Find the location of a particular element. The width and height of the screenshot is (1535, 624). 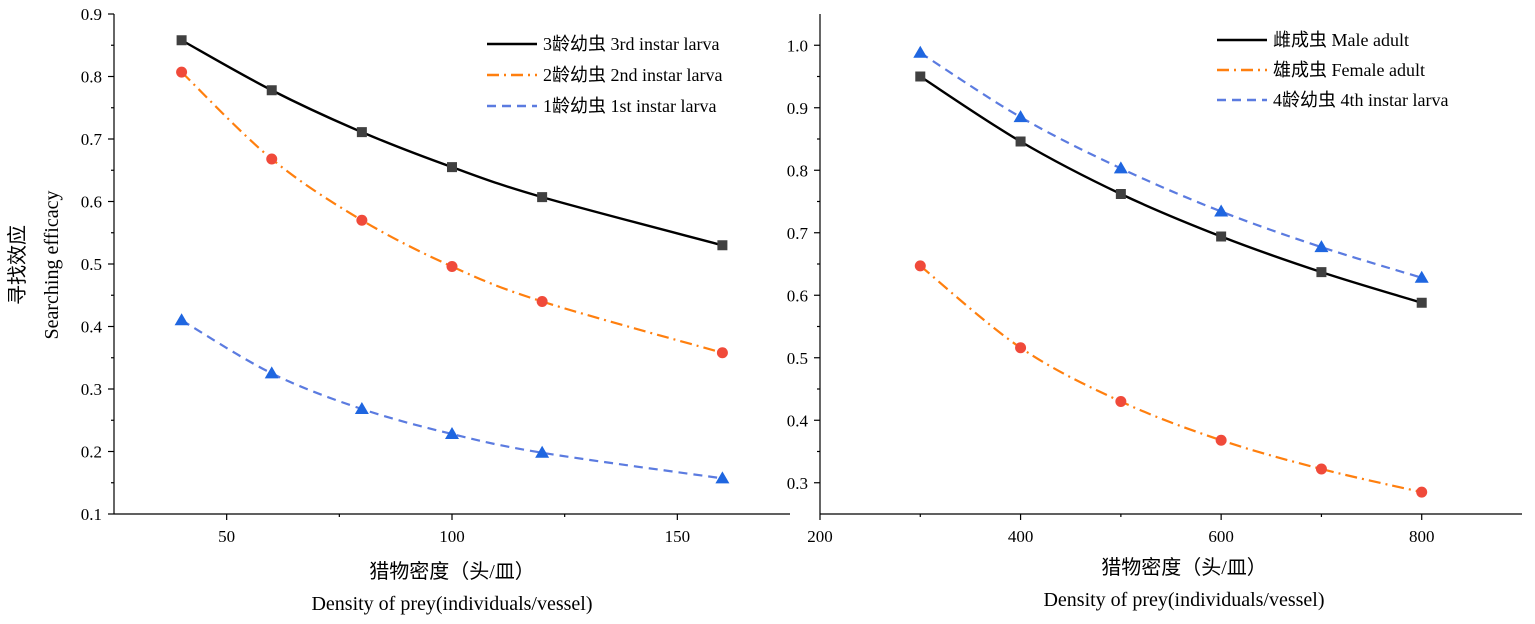

left-xtick-label: 50 is located at coordinates (226, 536).